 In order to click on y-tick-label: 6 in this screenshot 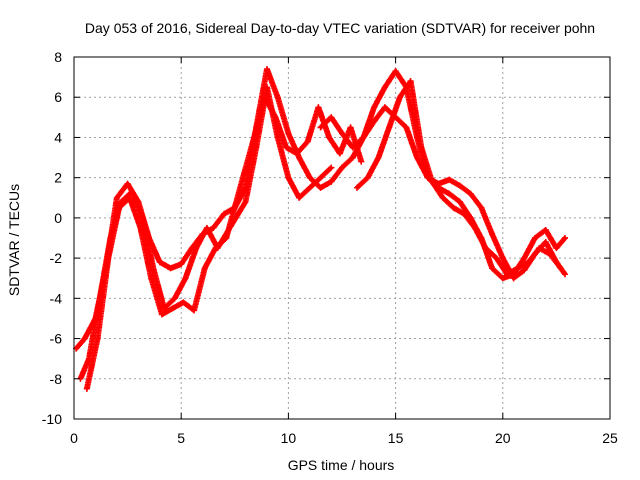, I will do `click(58, 97)`.